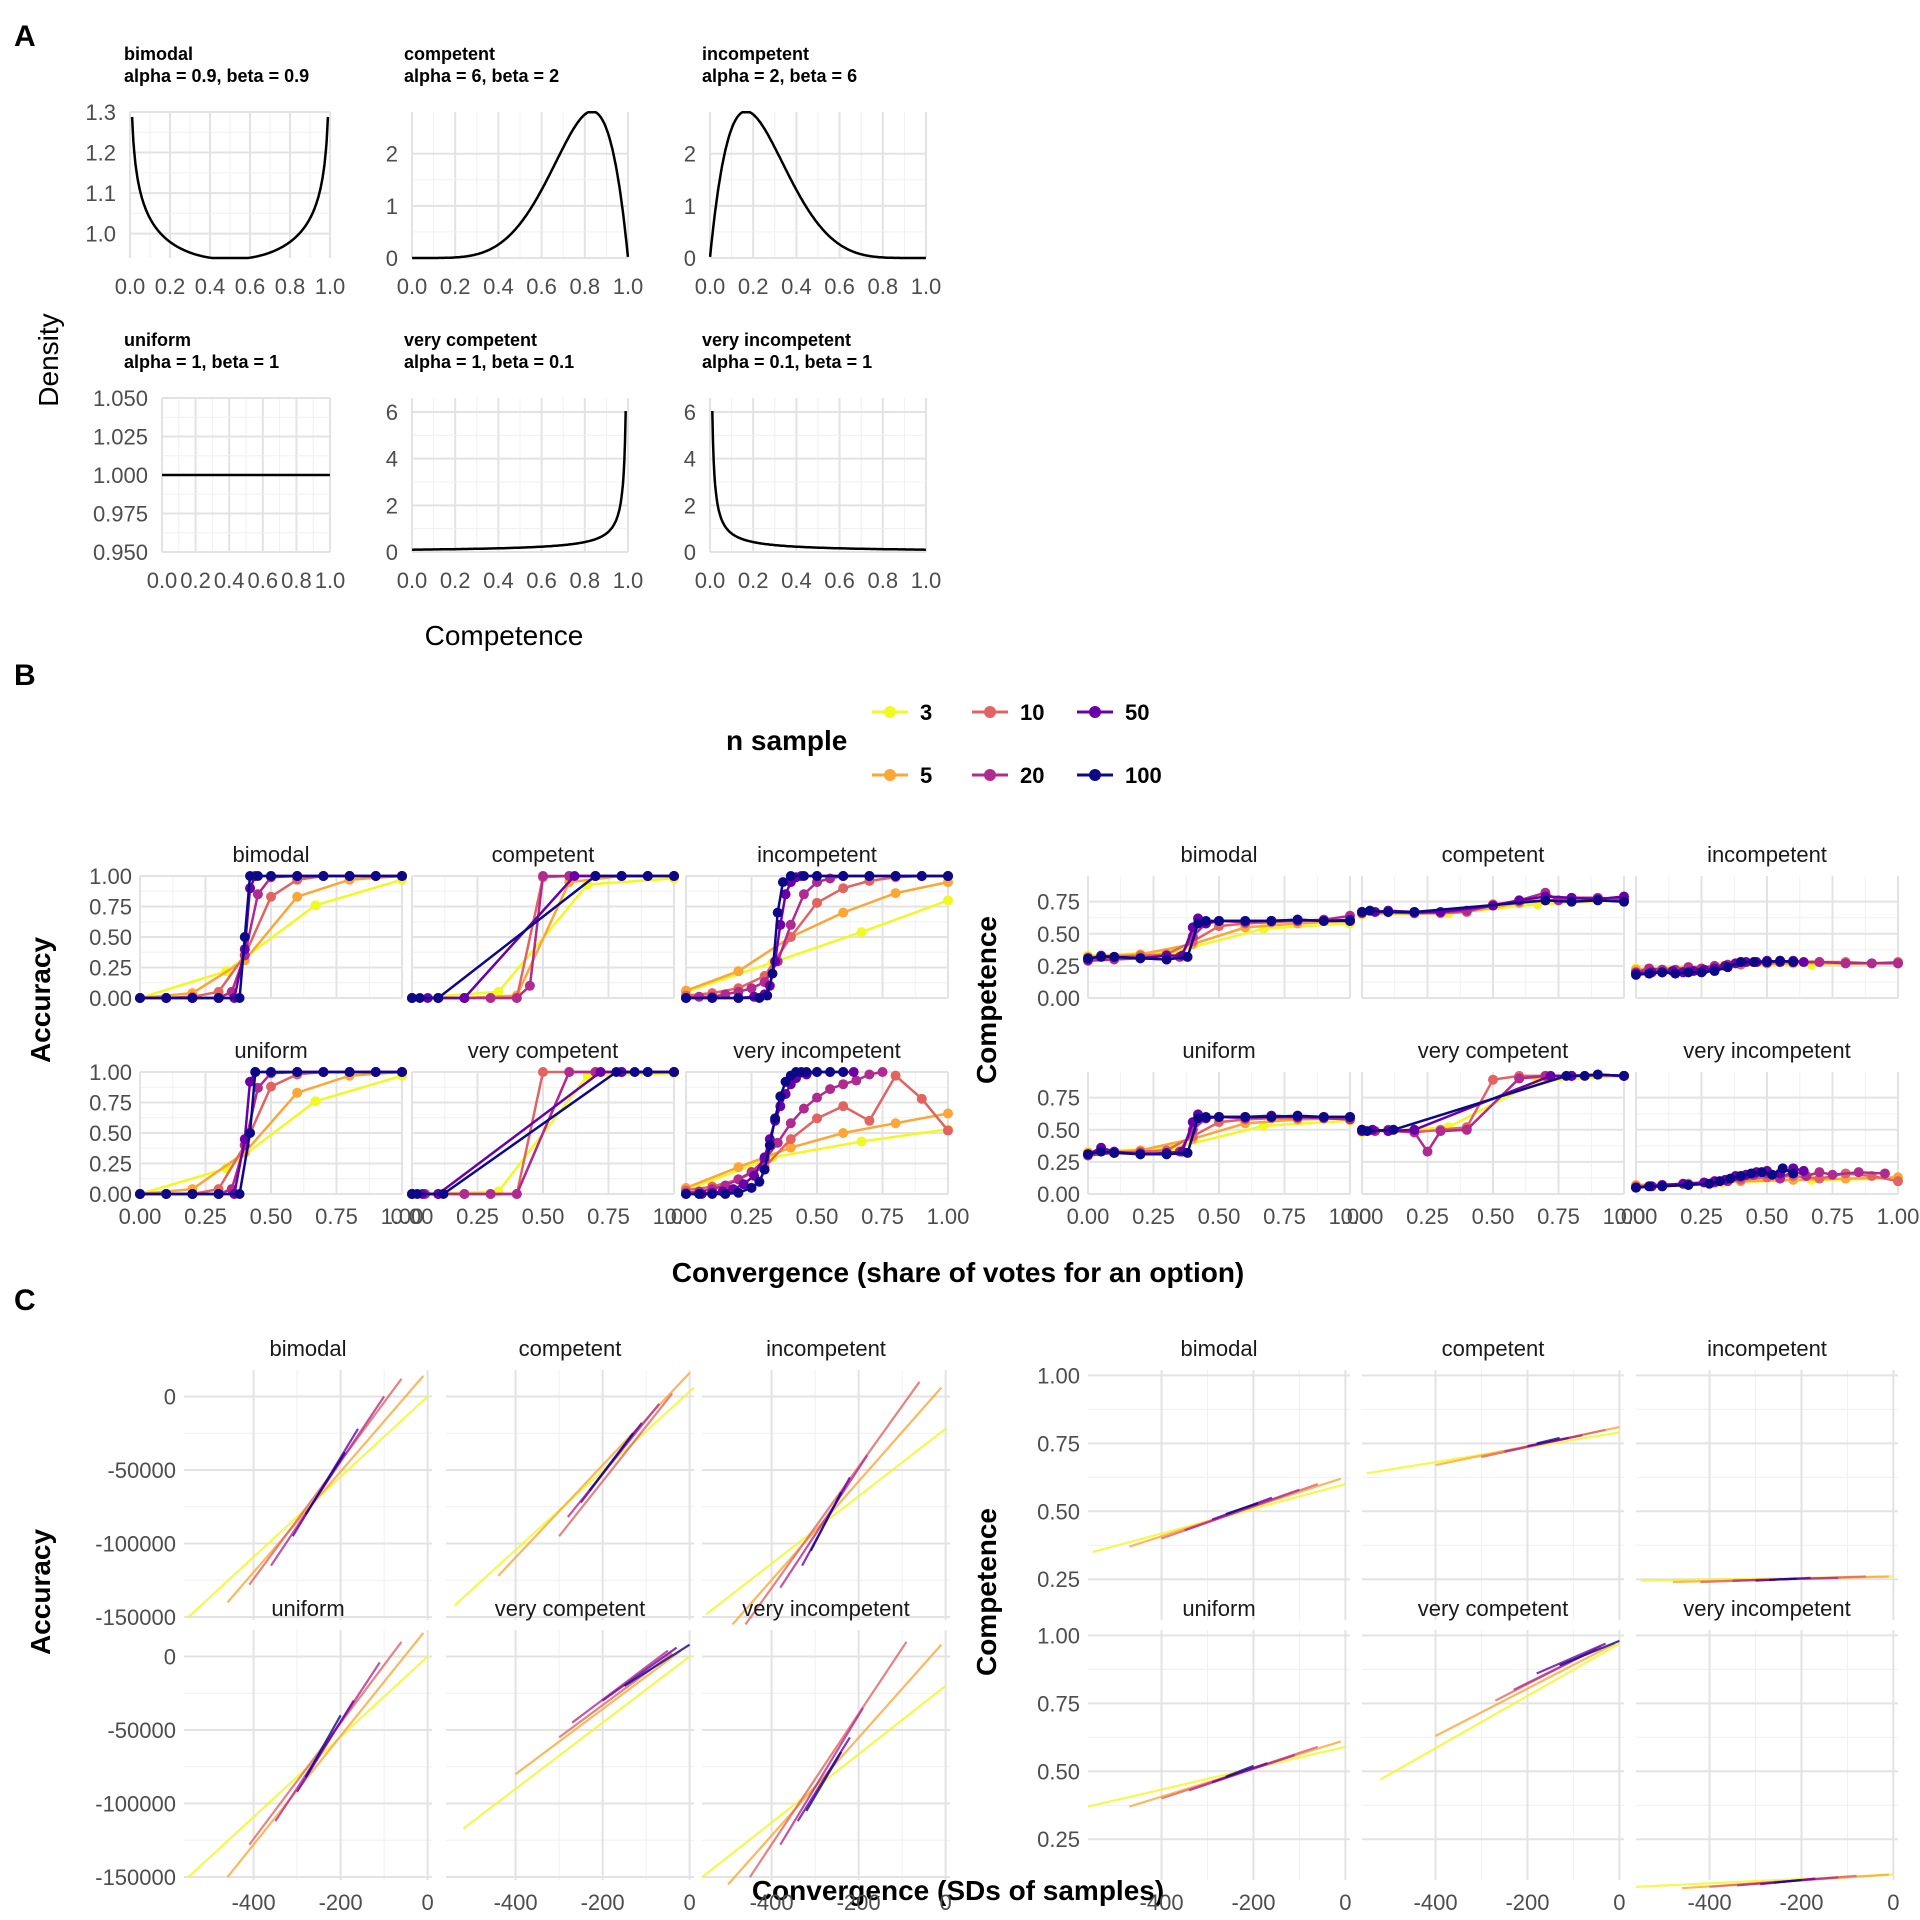 This screenshot has height=1920, width=1920. I want to click on facet-title: bimodal, so click(270, 854).